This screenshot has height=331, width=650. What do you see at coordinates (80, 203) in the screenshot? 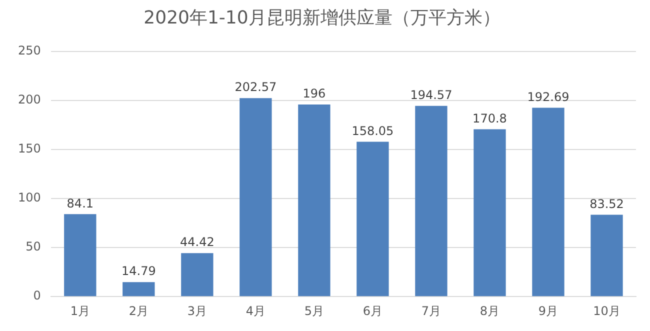
I see `data-label: 84.1` at bounding box center [80, 203].